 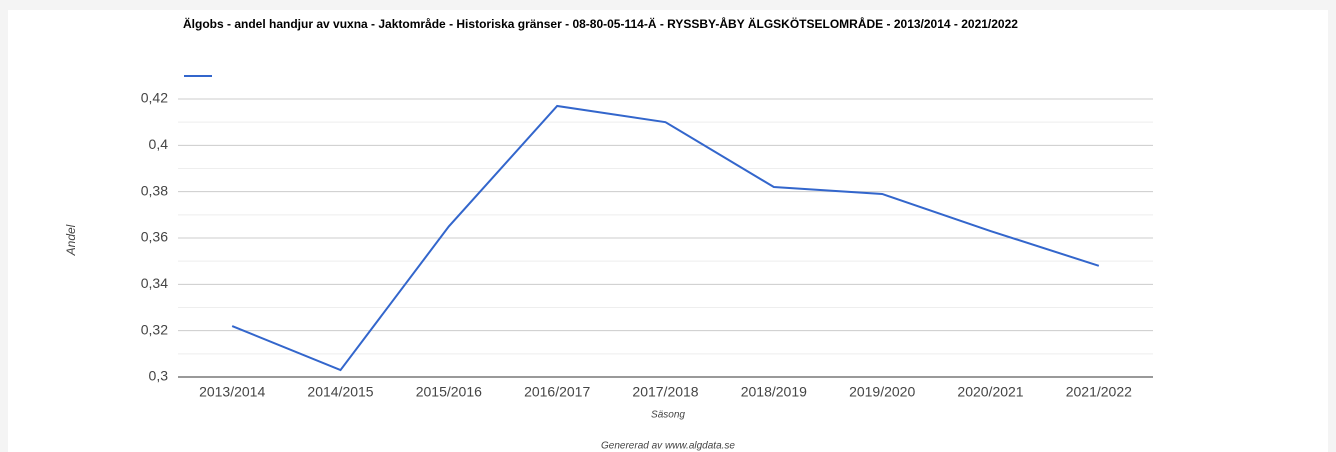 What do you see at coordinates (774, 392) in the screenshot?
I see `x-tick-label: 2018/2019` at bounding box center [774, 392].